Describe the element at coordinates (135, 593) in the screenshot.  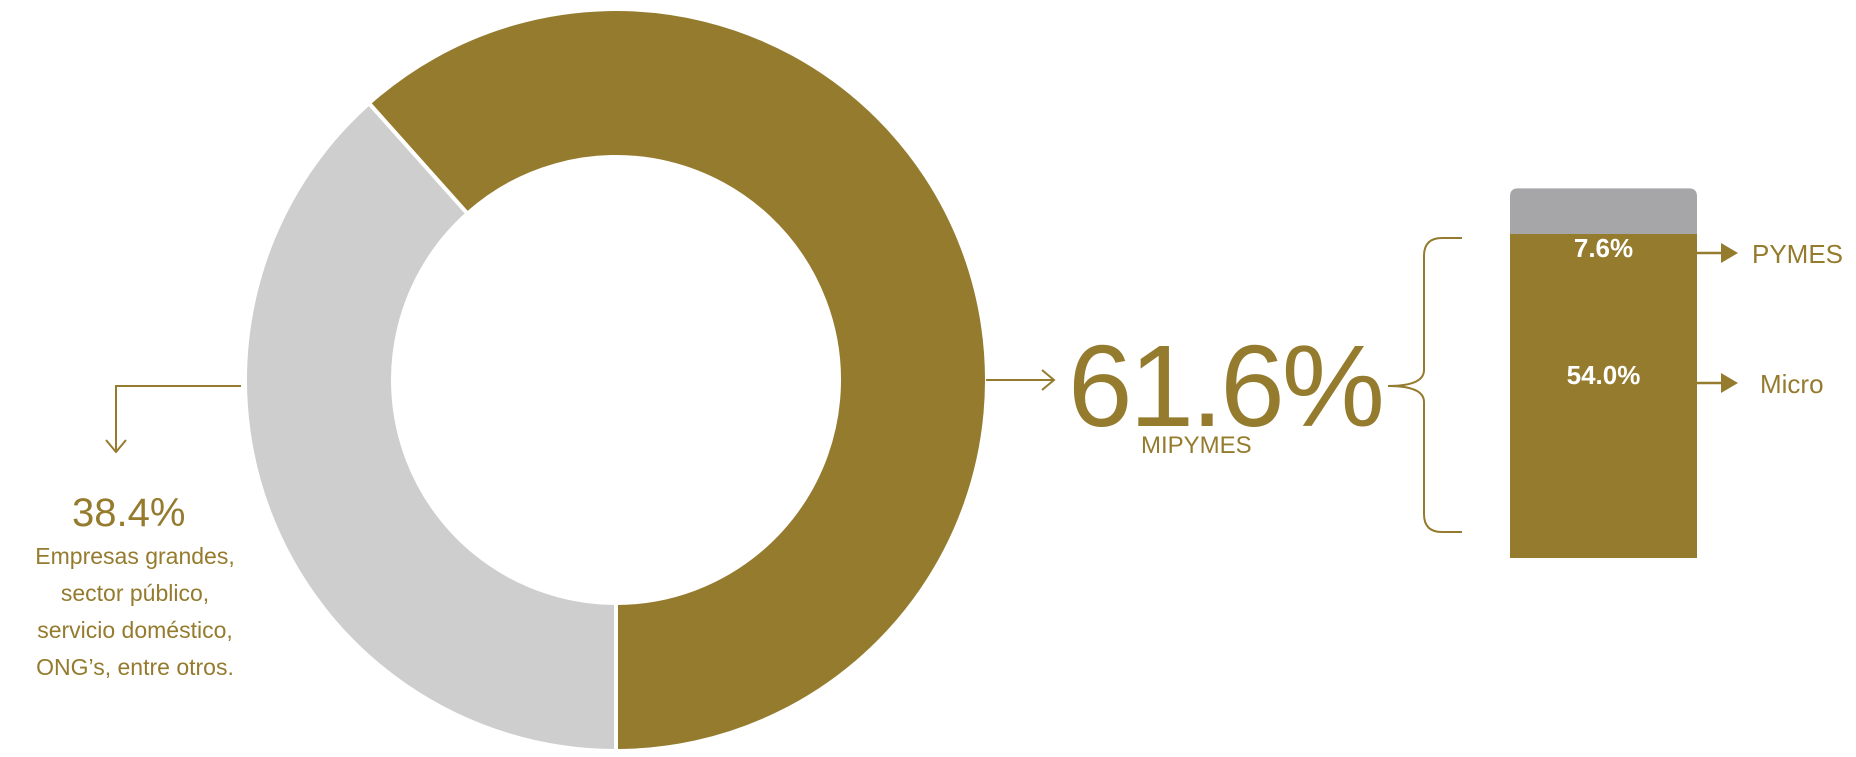
I see `others-description-line: sector público,` at that location.